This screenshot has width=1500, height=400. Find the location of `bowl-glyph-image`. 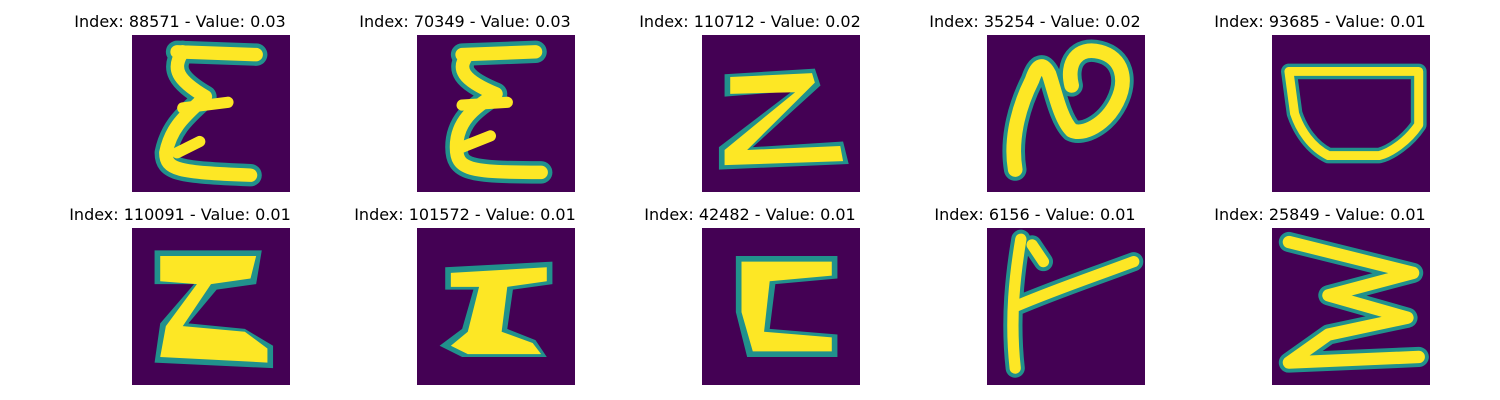

bowl-glyph-image is located at coordinates (1351, 113).